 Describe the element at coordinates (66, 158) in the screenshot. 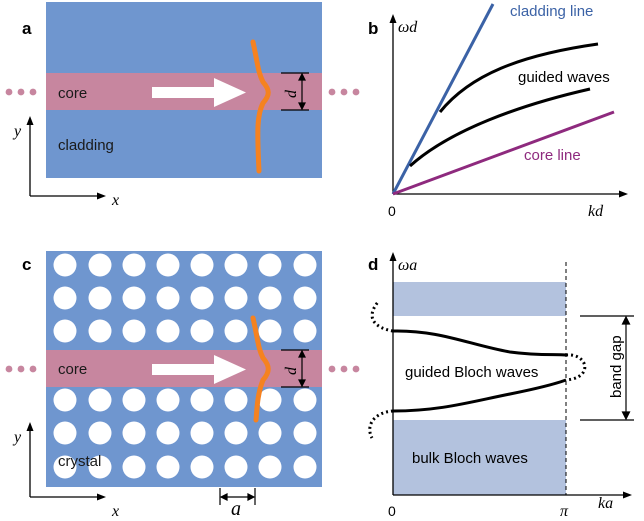

I see `axes-a` at that location.